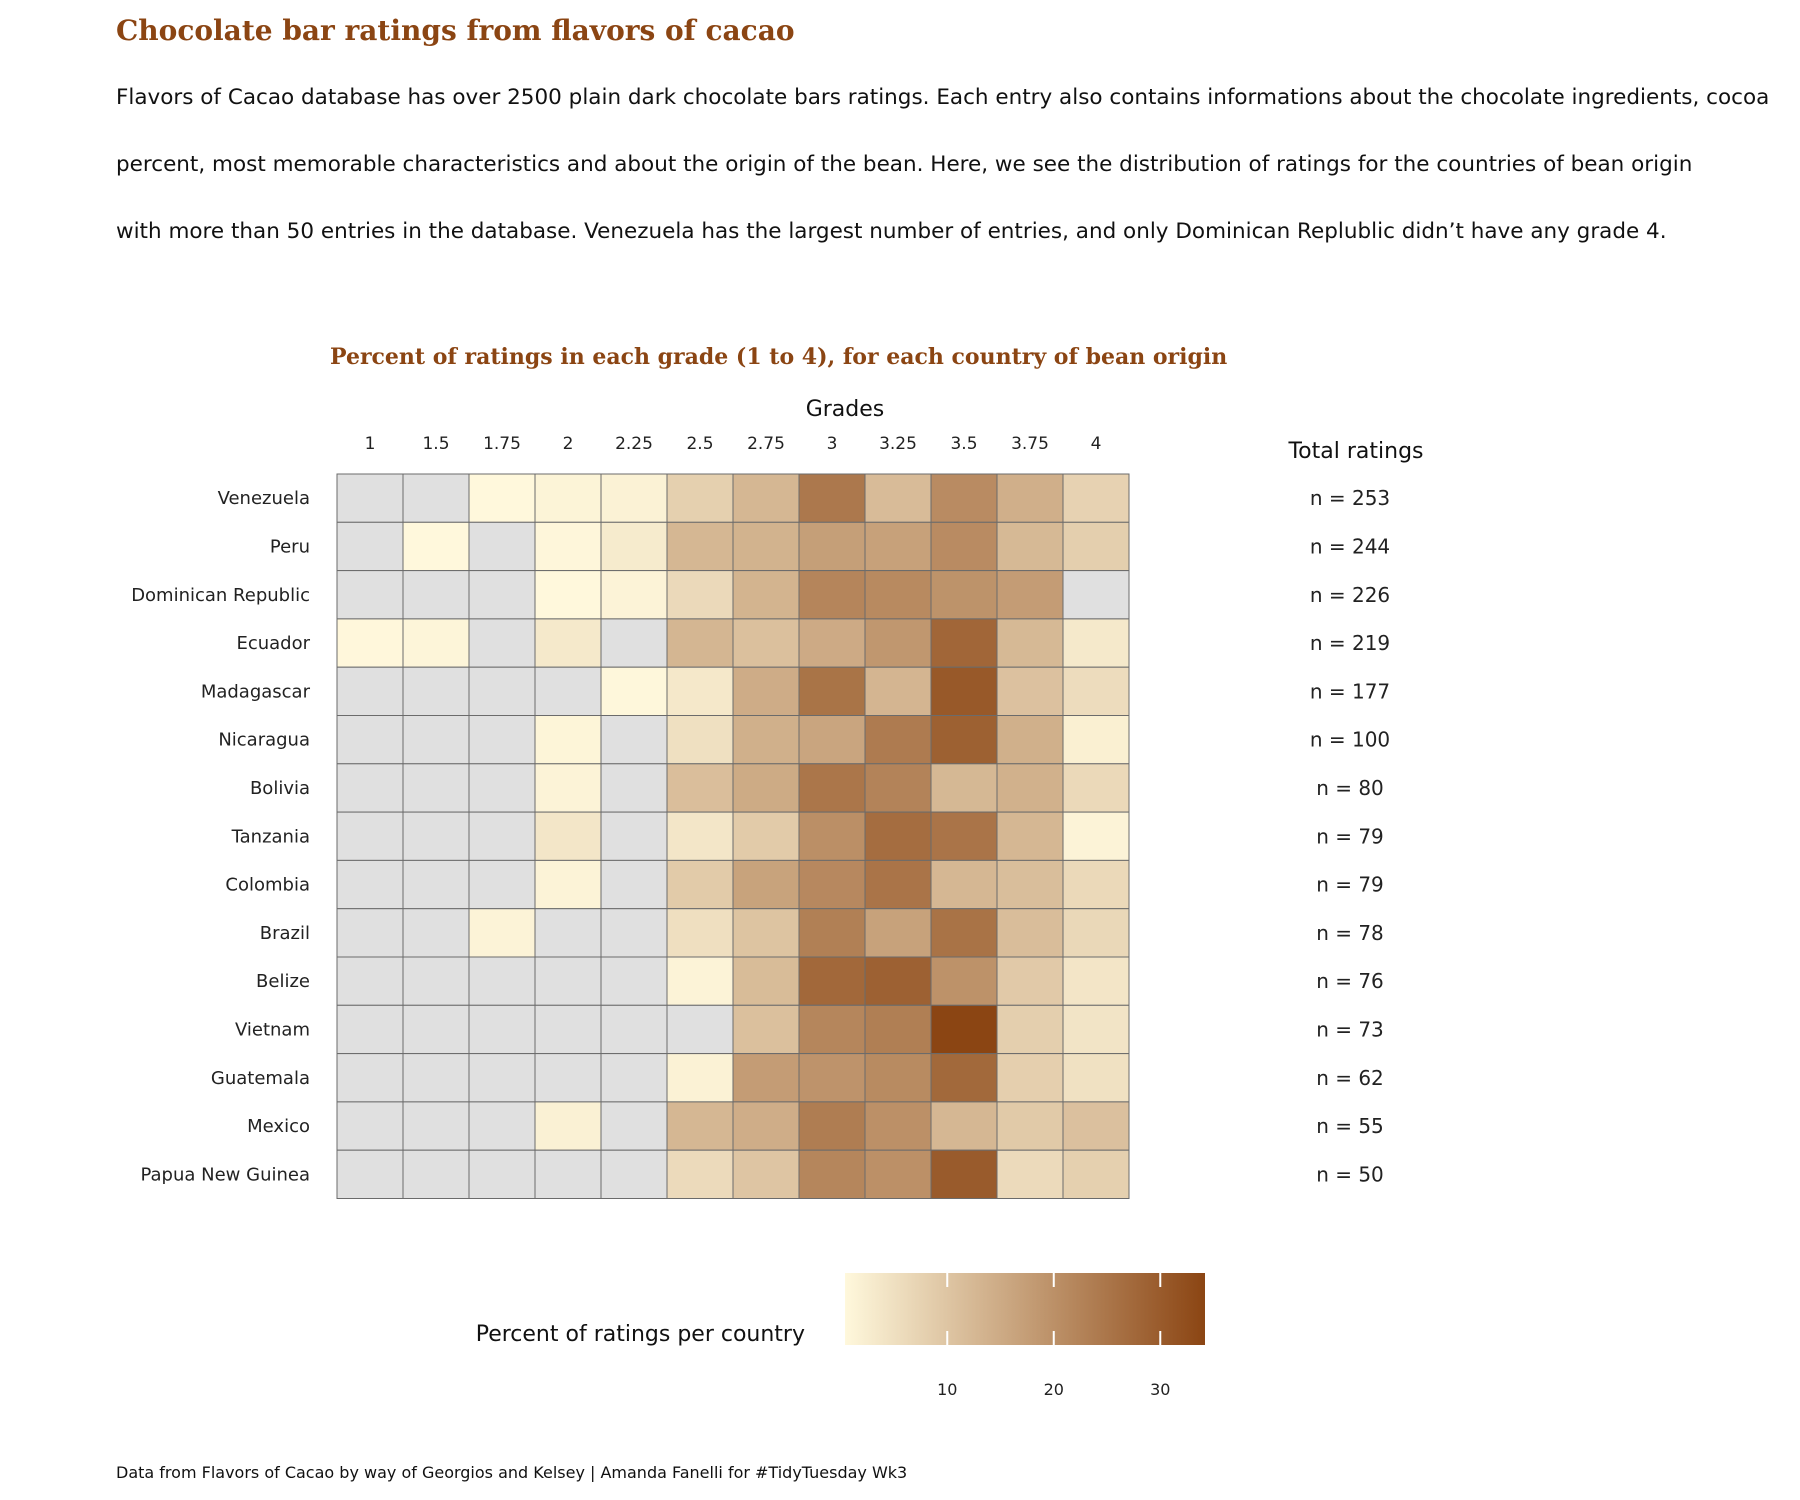 The width and height of the screenshot is (1800, 1500). Describe the element at coordinates (1030, 444) in the screenshot. I see `x-tick-label: 3.75` at that location.